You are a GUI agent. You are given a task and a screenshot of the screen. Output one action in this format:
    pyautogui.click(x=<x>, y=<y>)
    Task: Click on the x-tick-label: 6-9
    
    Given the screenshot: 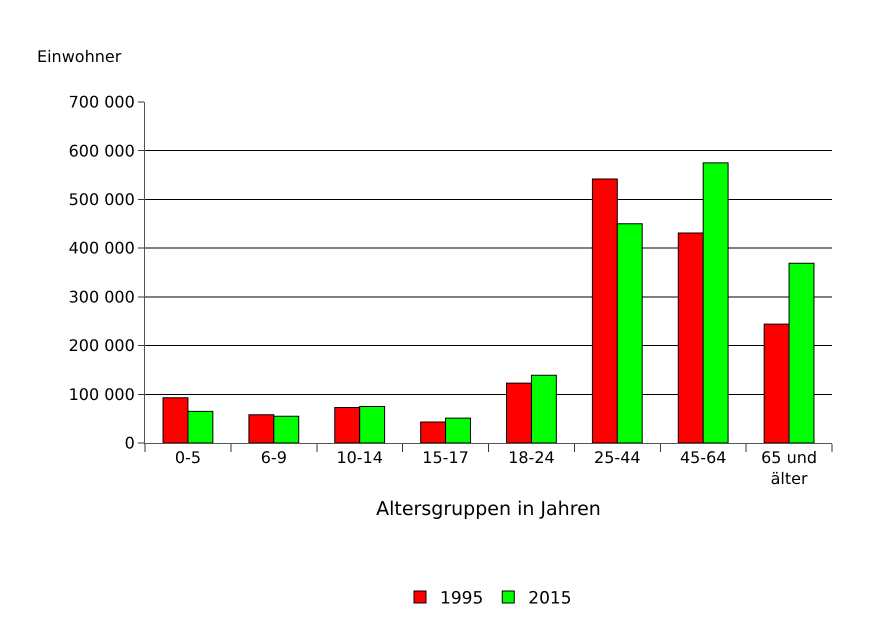 What is the action you would take?
    pyautogui.click(x=273, y=458)
    